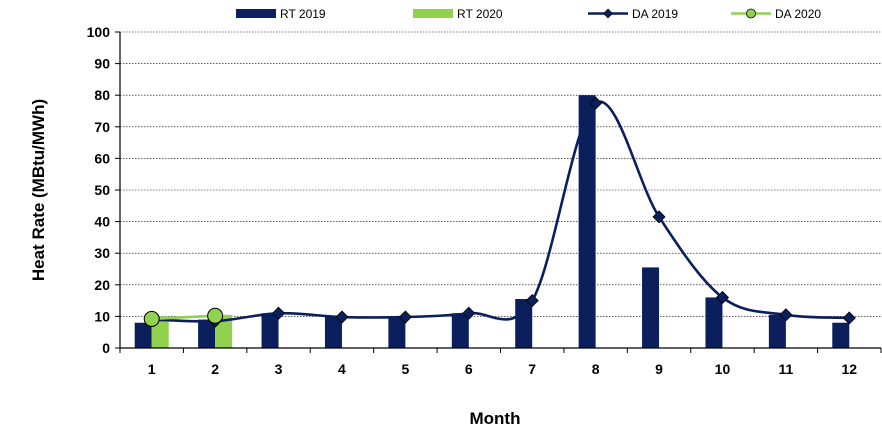 Image resolution: width=882 pixels, height=429 pixels. I want to click on x-tick-label-5: 5, so click(405, 369).